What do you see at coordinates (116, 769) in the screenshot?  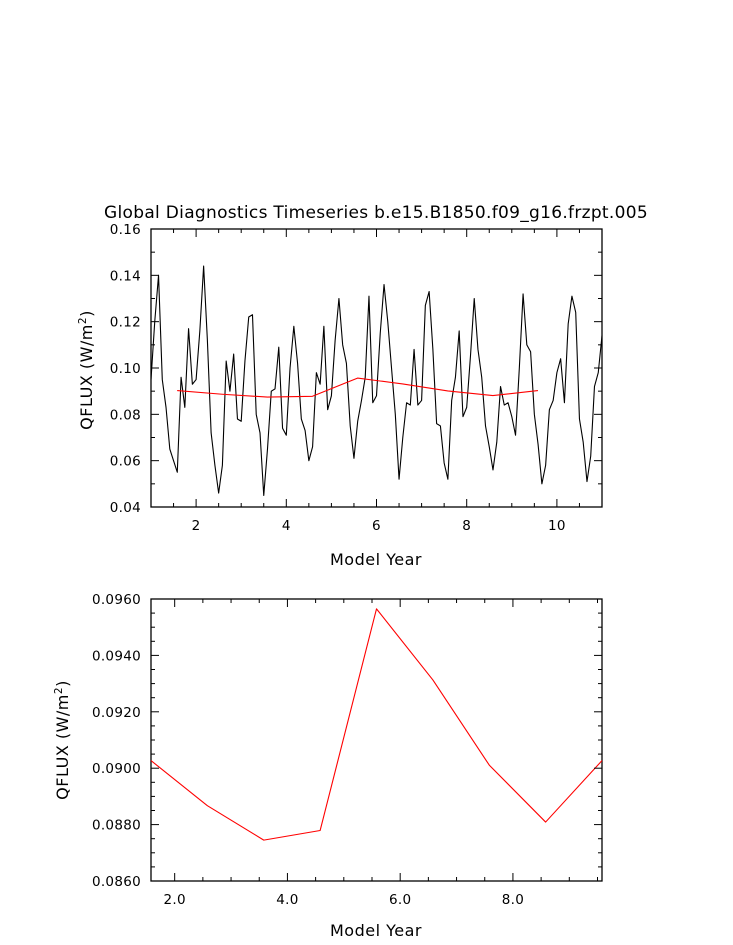 I see `bottom-y-tick-label: 0.0900` at bounding box center [116, 769].